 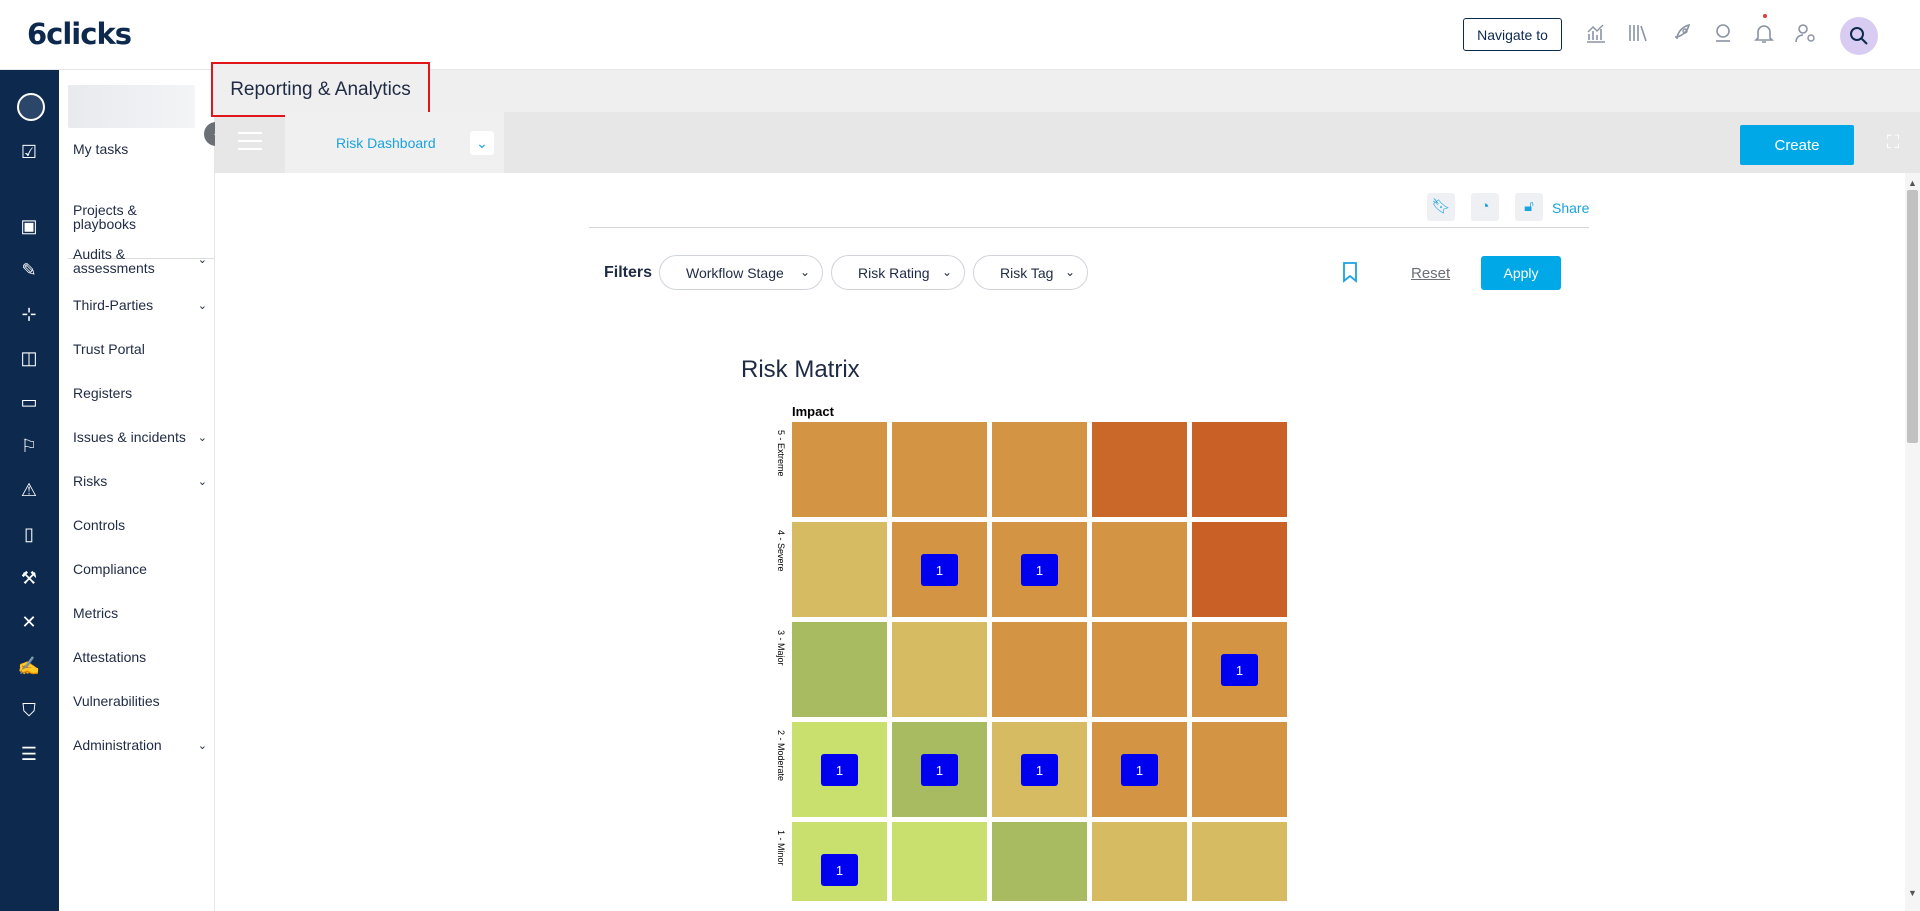 I want to click on edit-icon: ✎, so click(x=29, y=270).